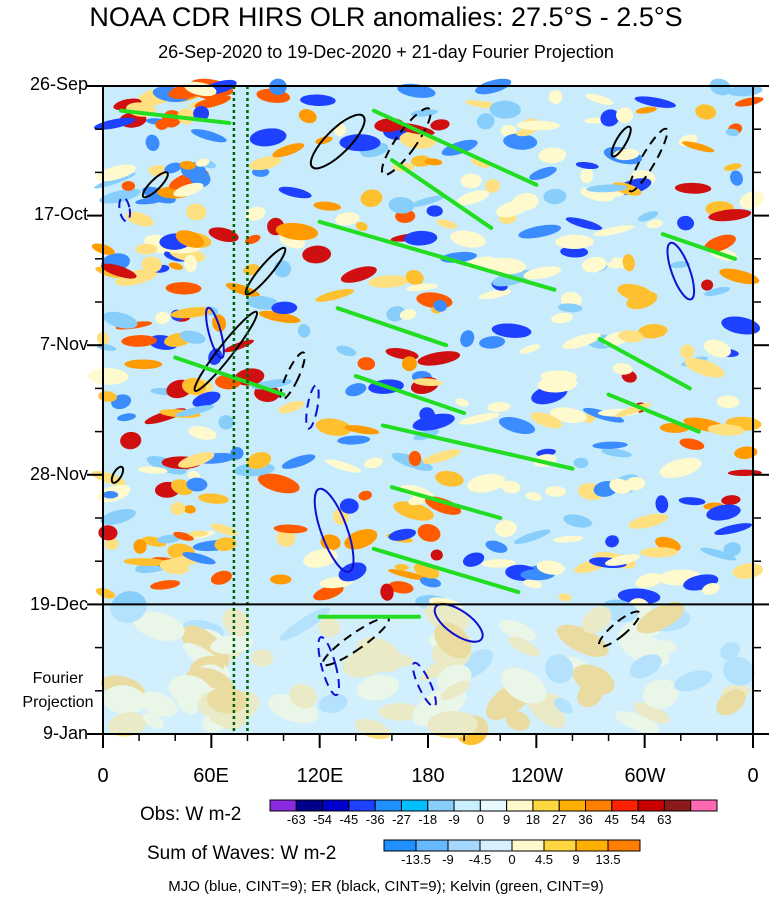 This screenshot has height=900, width=772. What do you see at coordinates (63, 344) in the screenshot?
I see `y-tick-label: 7-Nov` at bounding box center [63, 344].